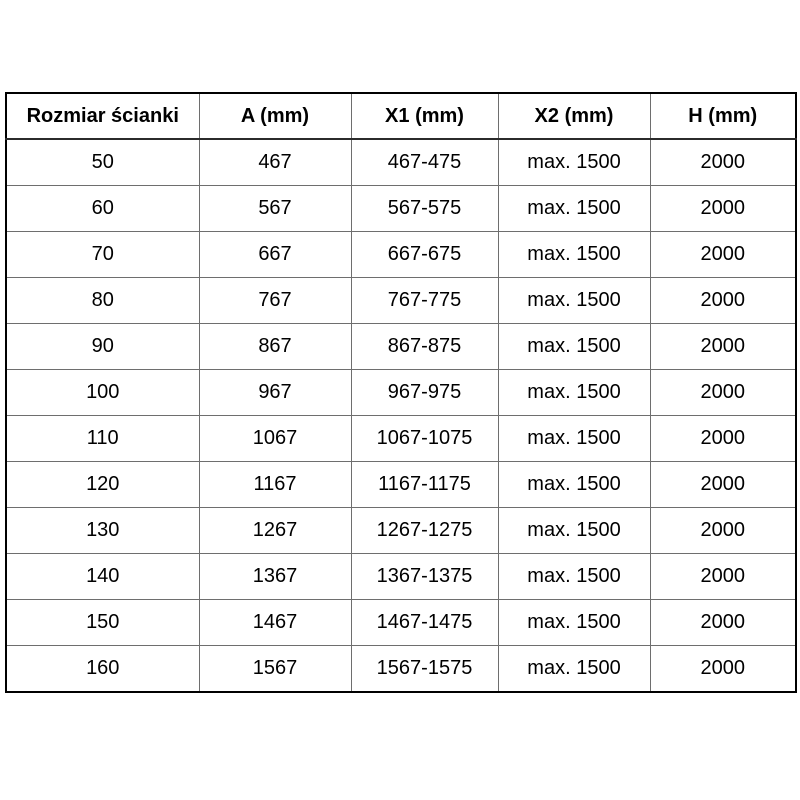  What do you see at coordinates (275, 300) in the screenshot?
I see `table-cell: 767` at bounding box center [275, 300].